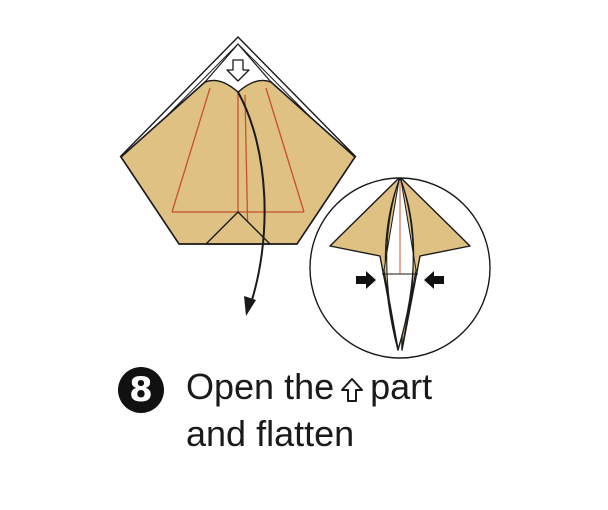 The image size is (608, 510). Describe the element at coordinates (408, 264) in the screenshot. I see `right-inner-panel` at that location.